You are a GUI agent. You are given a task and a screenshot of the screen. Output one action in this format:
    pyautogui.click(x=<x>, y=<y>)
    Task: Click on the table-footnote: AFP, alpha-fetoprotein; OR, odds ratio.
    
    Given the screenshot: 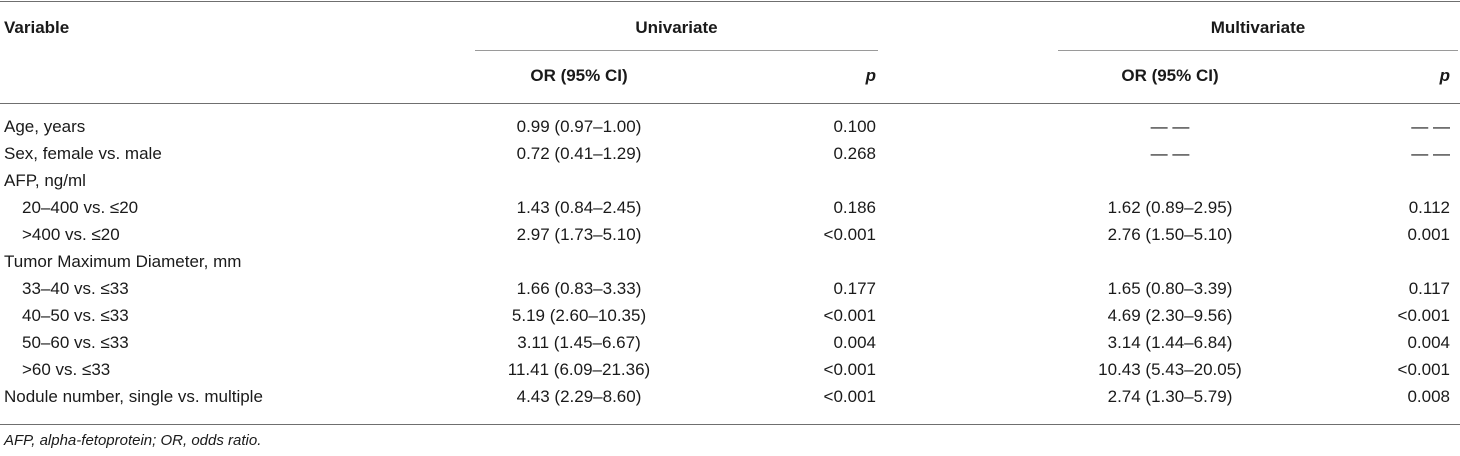 What is the action you would take?
    pyautogui.click(x=133, y=440)
    